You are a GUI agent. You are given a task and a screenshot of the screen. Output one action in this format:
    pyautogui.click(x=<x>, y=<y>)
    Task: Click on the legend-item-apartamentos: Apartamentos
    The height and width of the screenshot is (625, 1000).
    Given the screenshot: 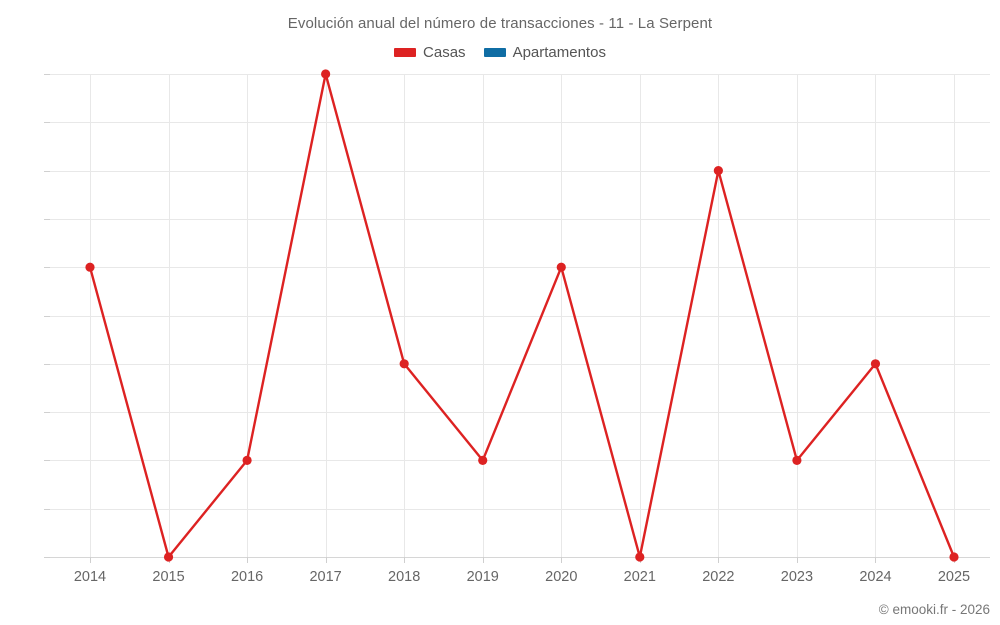 What is the action you would take?
    pyautogui.click(x=544, y=52)
    